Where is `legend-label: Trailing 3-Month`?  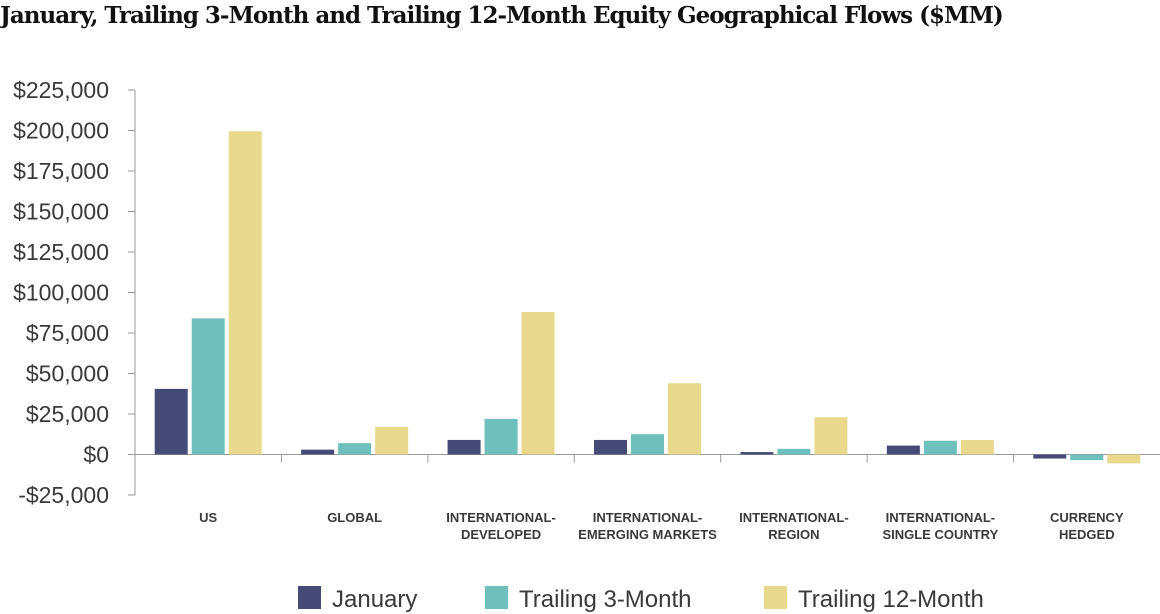
legend-label: Trailing 3-Month is located at coordinates (605, 599).